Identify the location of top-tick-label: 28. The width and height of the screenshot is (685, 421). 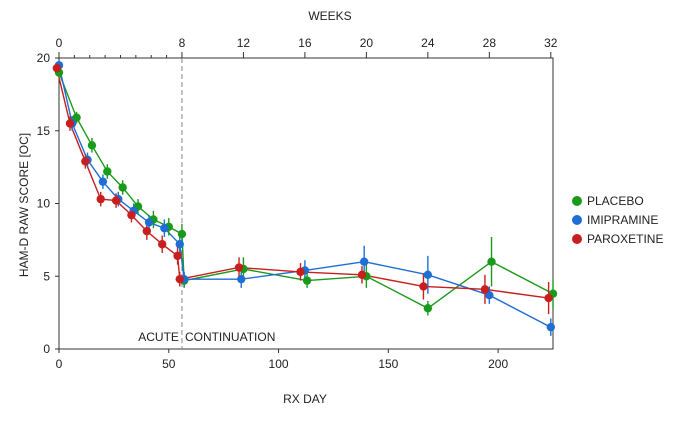
(490, 43).